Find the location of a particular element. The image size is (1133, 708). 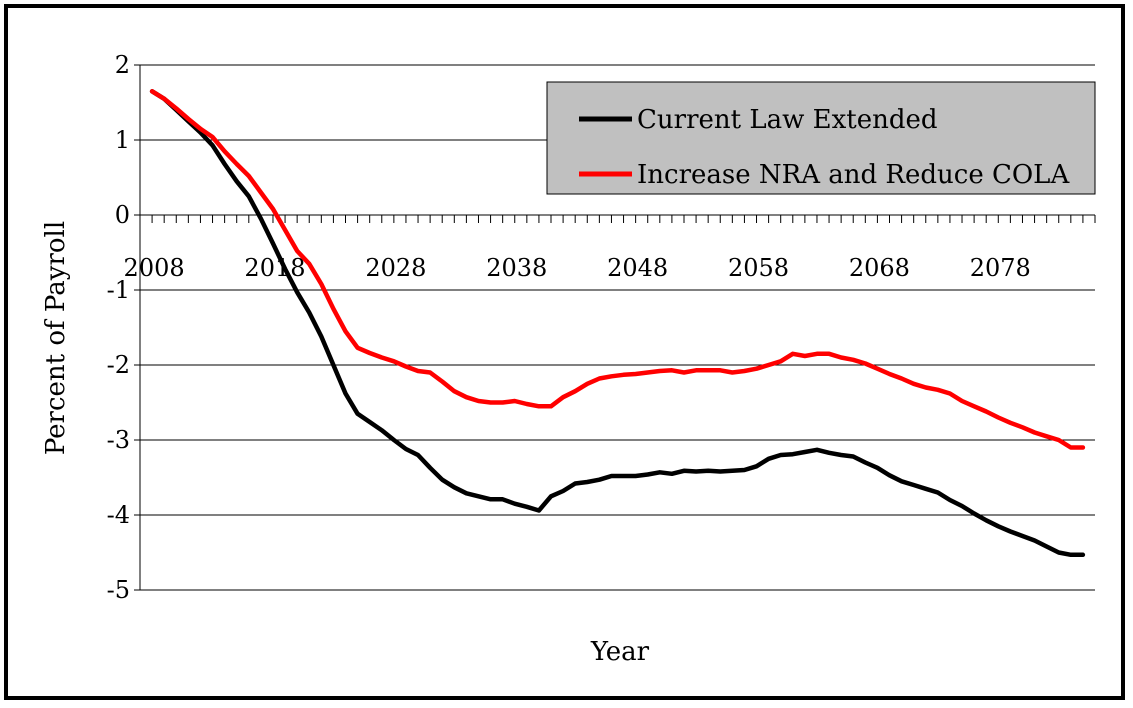

y-tick-label: -5 is located at coordinates (118, 590).